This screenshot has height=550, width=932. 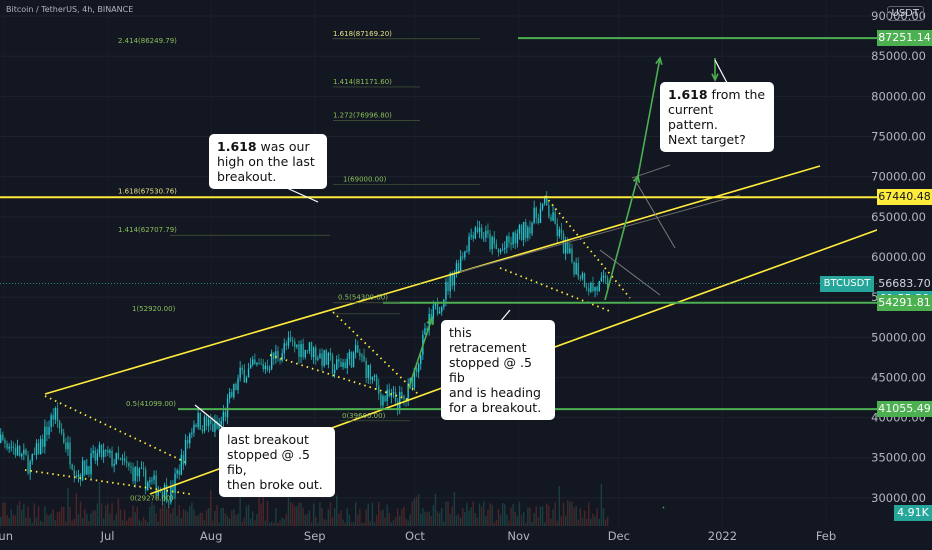 I want to click on fib-label: 0.5(54300.00), so click(x=363, y=298).